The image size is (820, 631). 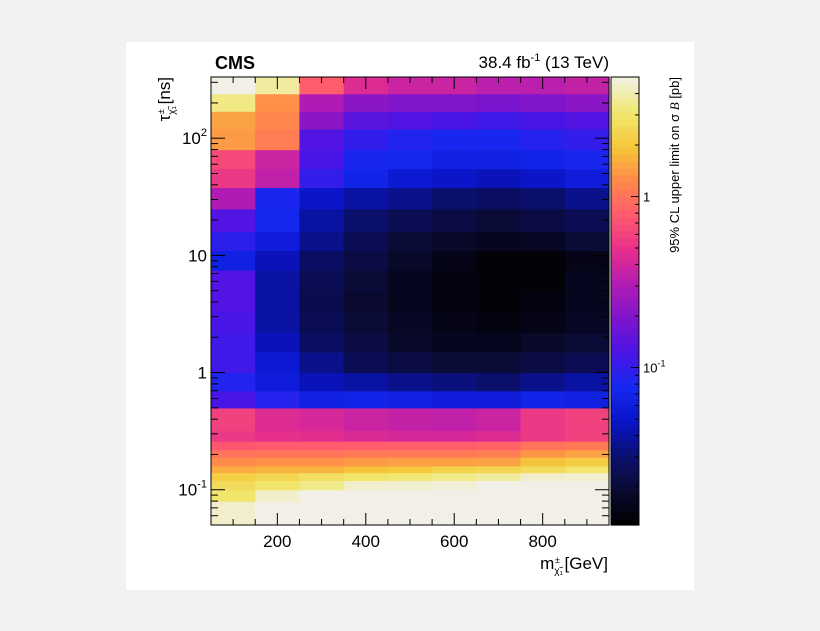 What do you see at coordinates (674, 181) in the screenshot?
I see `z-axis-label-prefix: 95% CL upper limit on σ` at bounding box center [674, 181].